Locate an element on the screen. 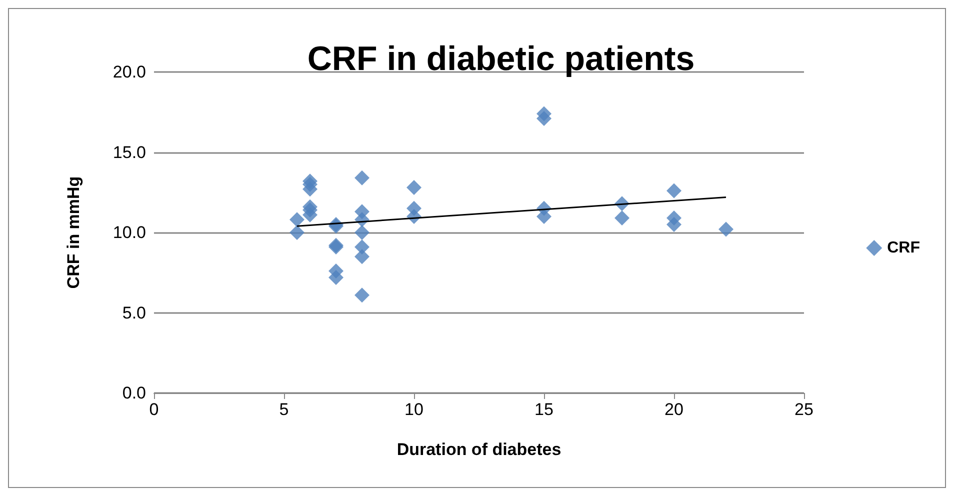  y-tick-label: 10.0 is located at coordinates (129, 232).